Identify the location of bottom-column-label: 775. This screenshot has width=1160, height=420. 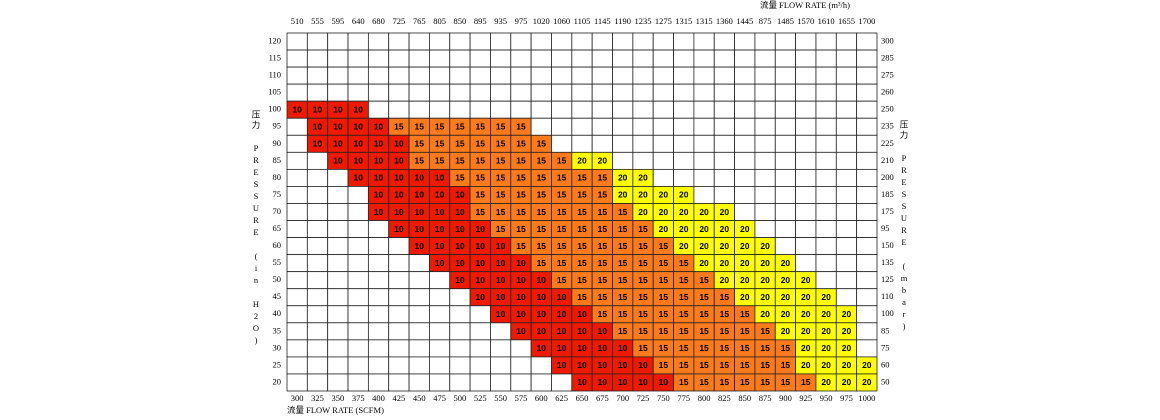
(683, 398).